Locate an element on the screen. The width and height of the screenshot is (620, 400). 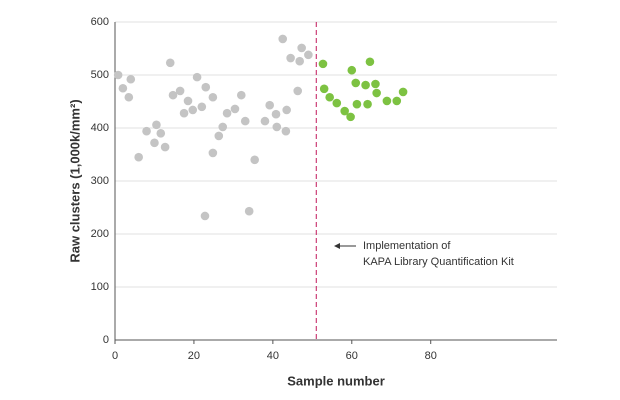
y-tick-label: 400 is located at coordinates (100, 128).